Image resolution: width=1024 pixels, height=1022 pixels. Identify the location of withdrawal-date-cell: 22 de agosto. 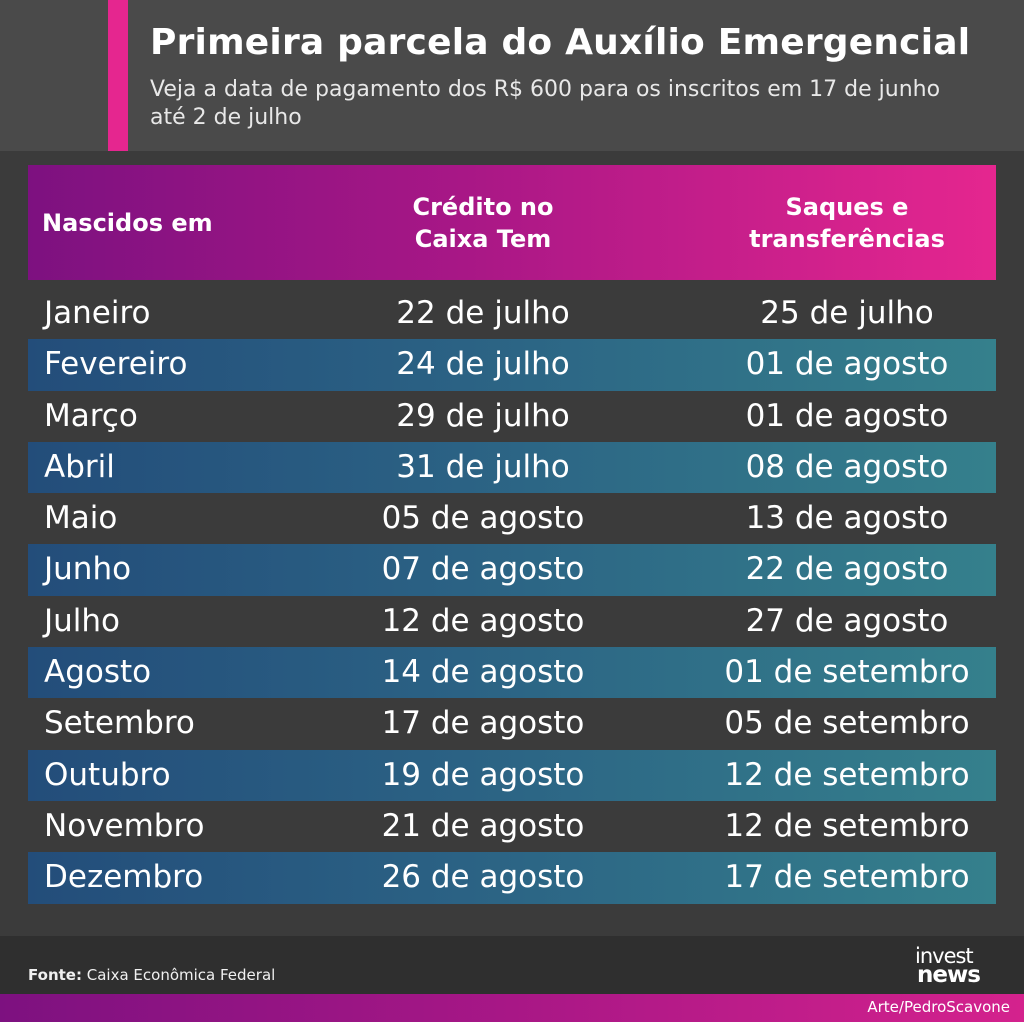
(847, 569).